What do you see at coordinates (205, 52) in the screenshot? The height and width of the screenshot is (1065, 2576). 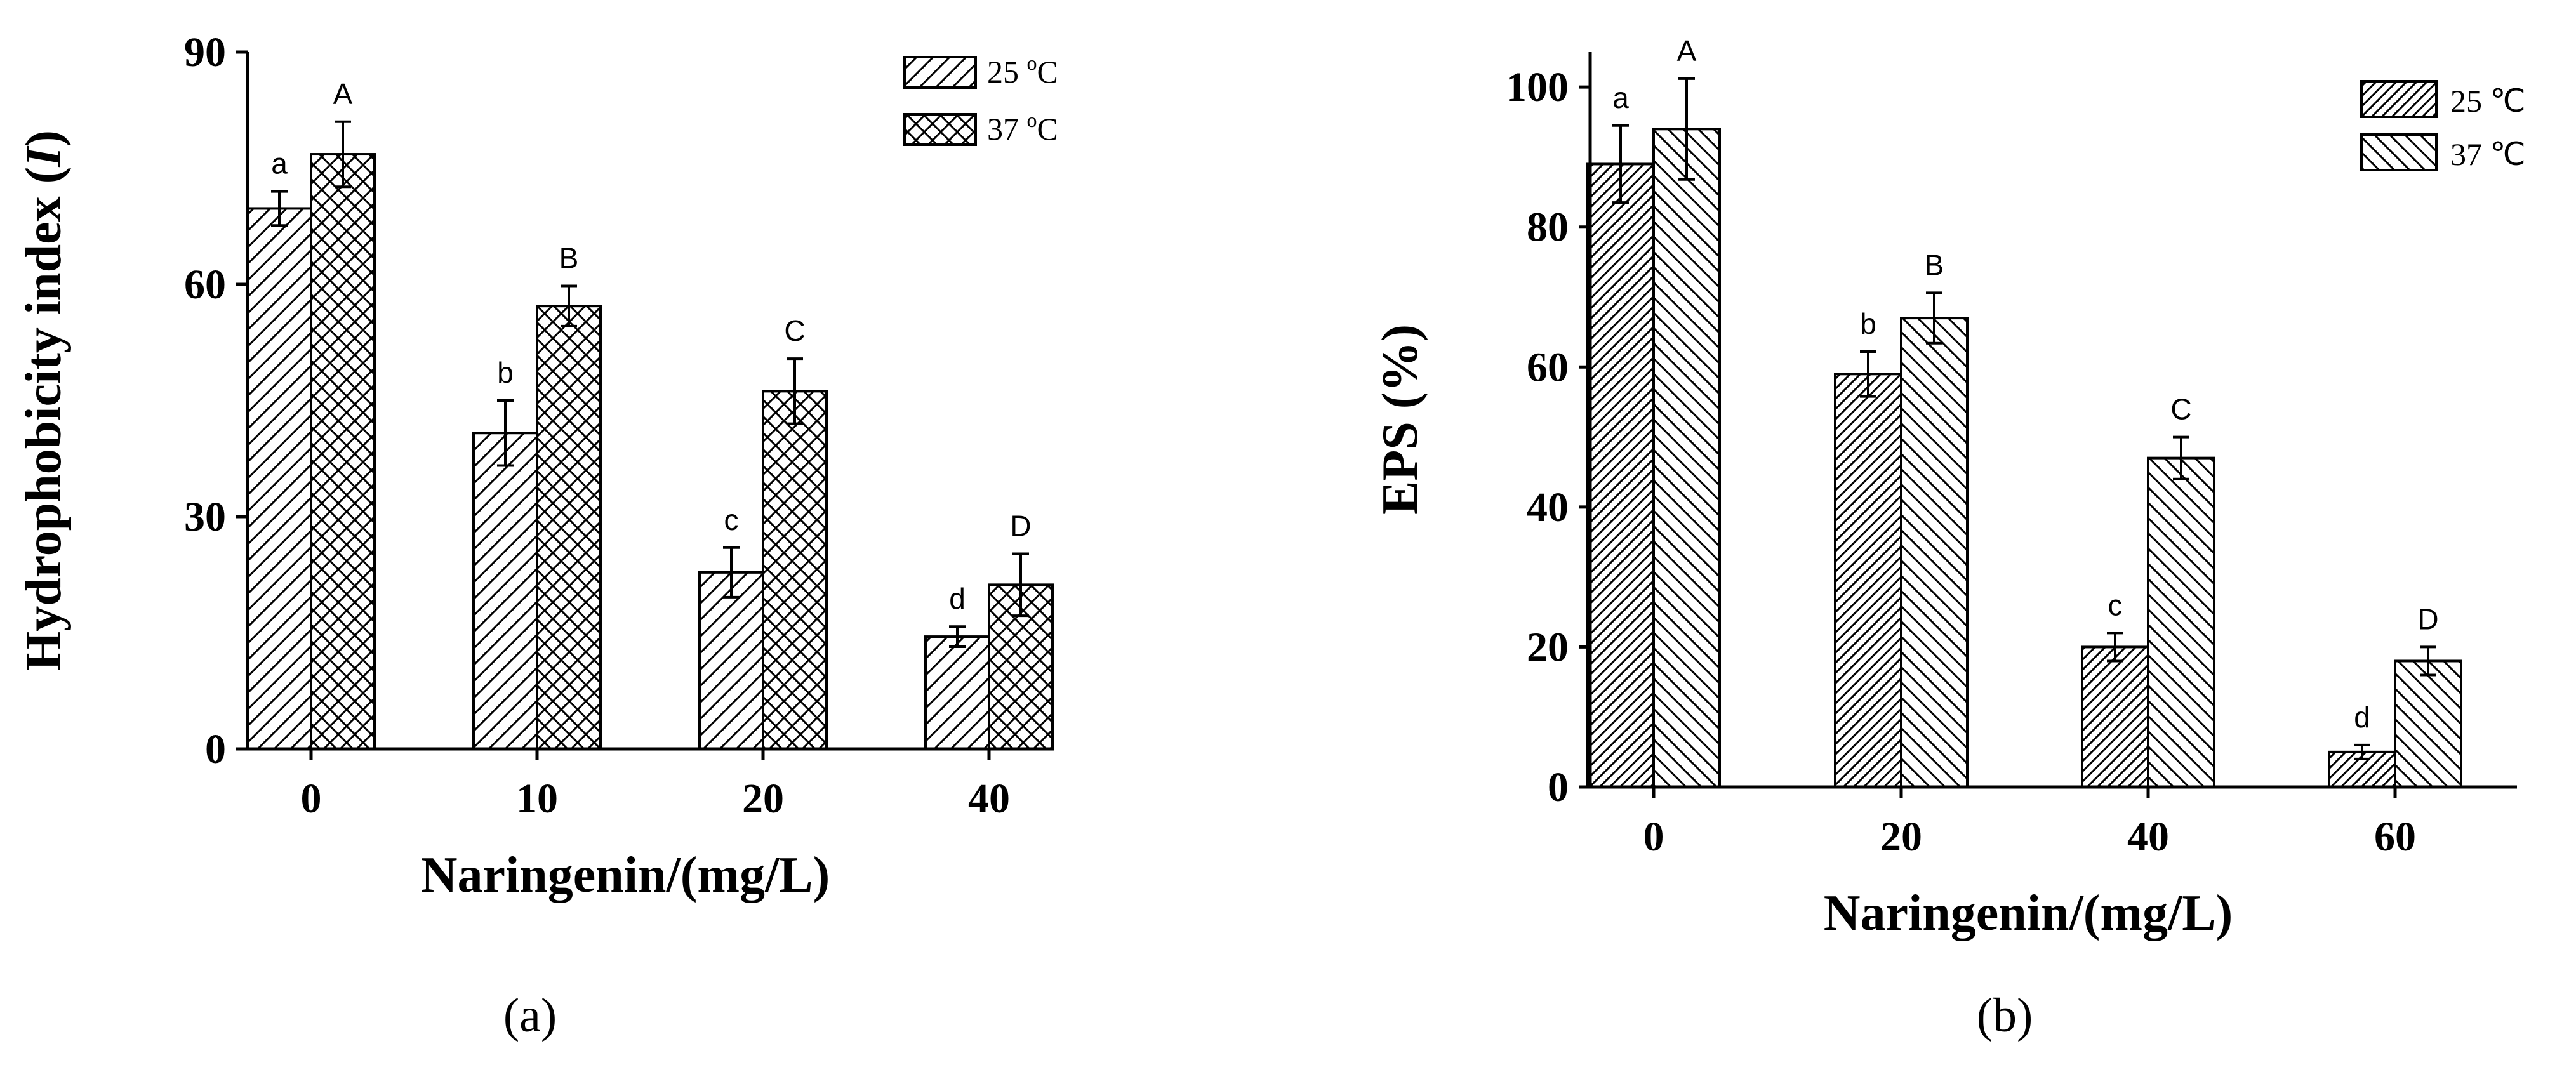 I see `panel-a-y-tick-label: 90` at bounding box center [205, 52].